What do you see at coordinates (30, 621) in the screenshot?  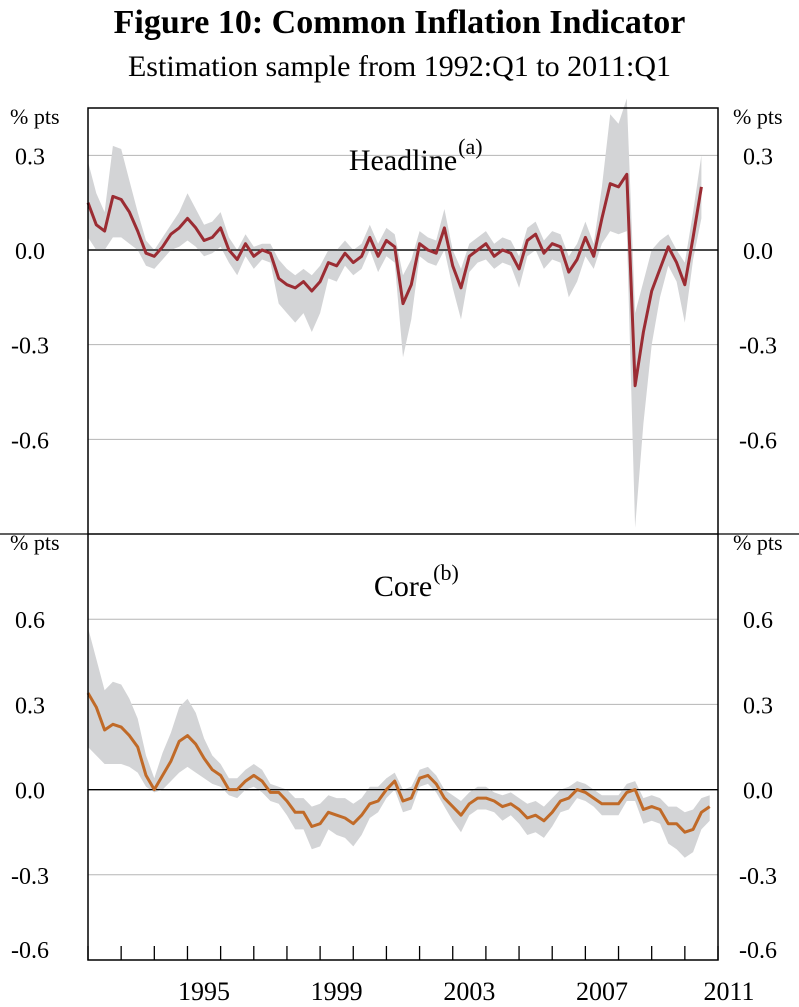 I see `y-tick-label-left: 0.6` at bounding box center [30, 621].